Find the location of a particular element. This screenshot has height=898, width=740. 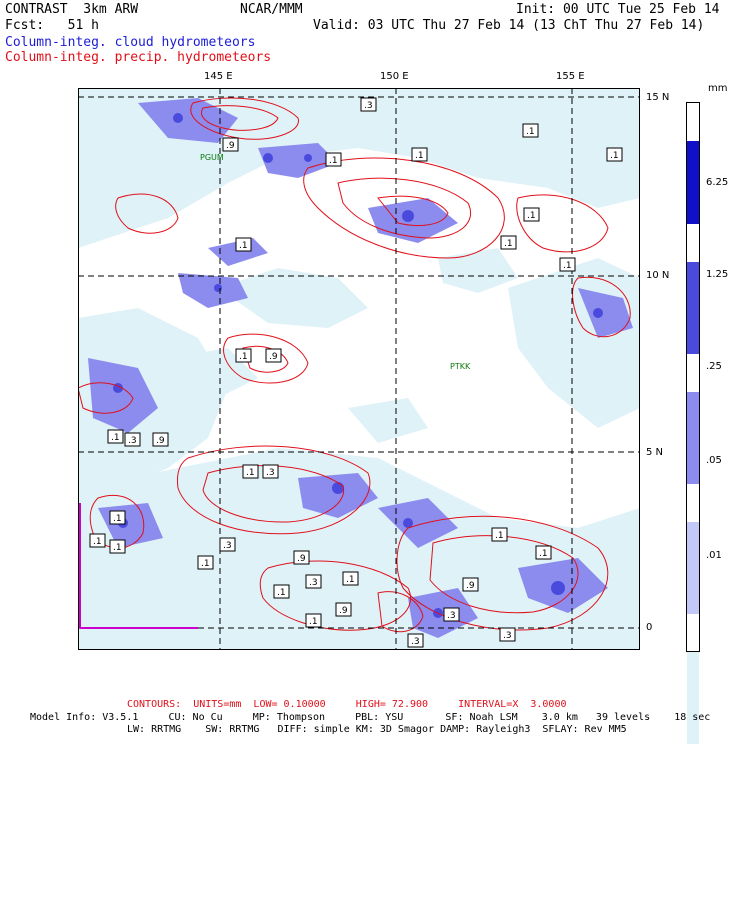

colorbar-label-0-01: .01 is located at coordinates (714, 555).